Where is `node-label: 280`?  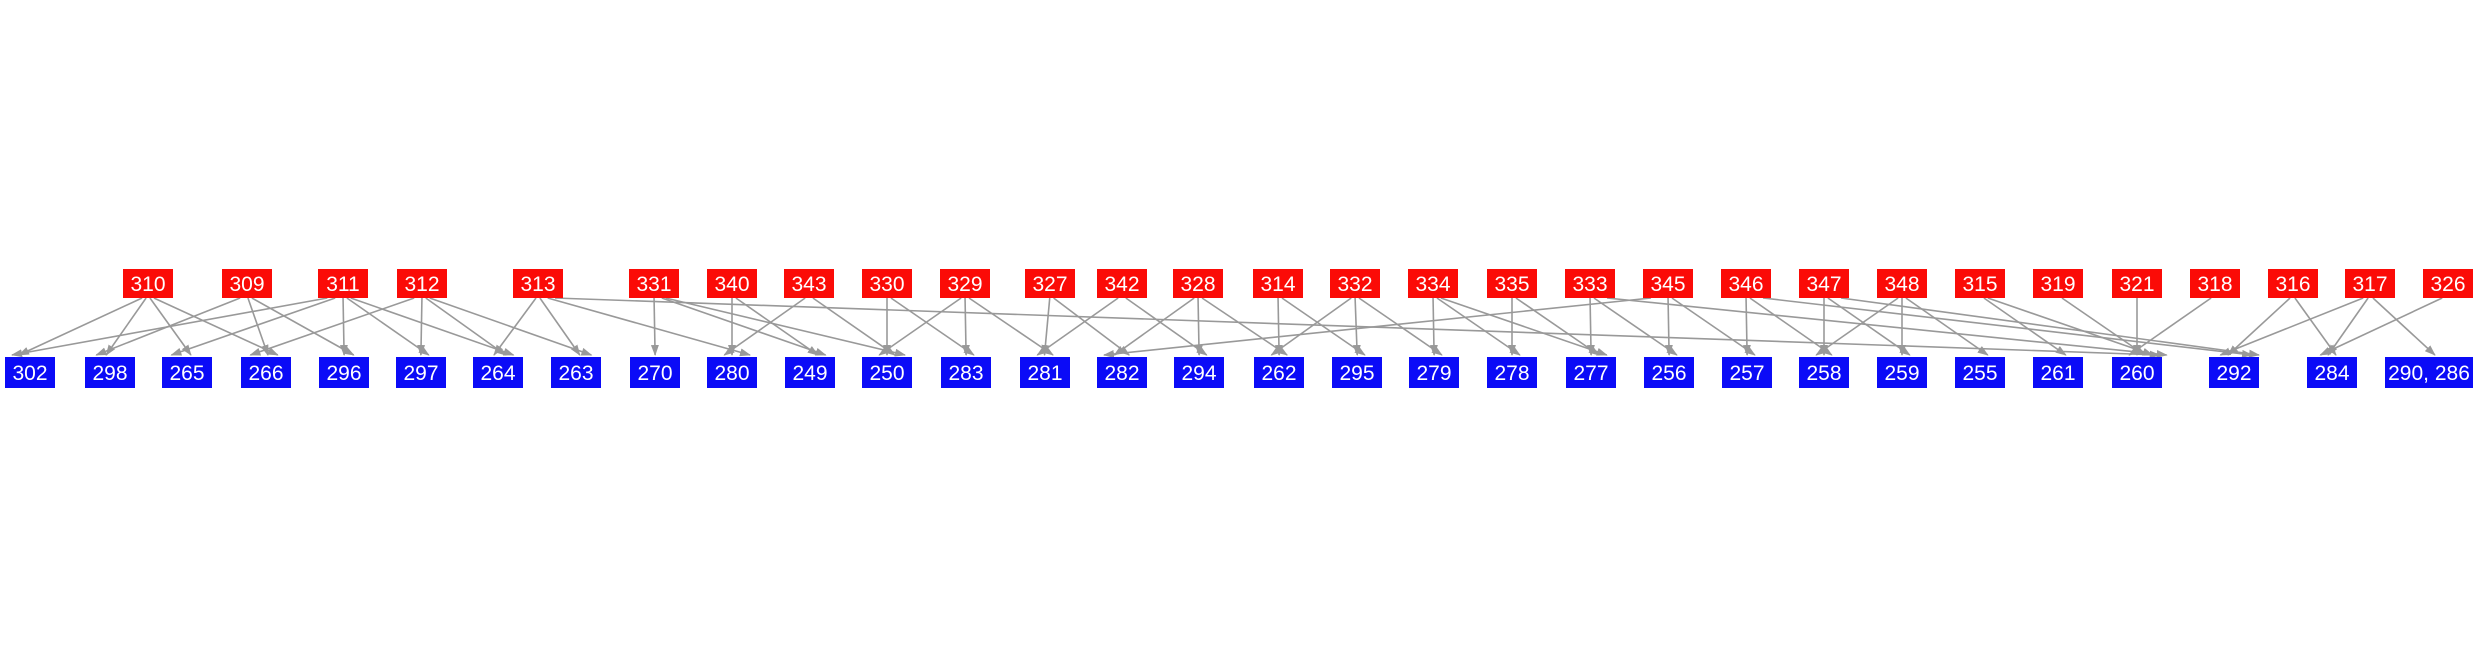
node-label: 280 is located at coordinates (731, 373).